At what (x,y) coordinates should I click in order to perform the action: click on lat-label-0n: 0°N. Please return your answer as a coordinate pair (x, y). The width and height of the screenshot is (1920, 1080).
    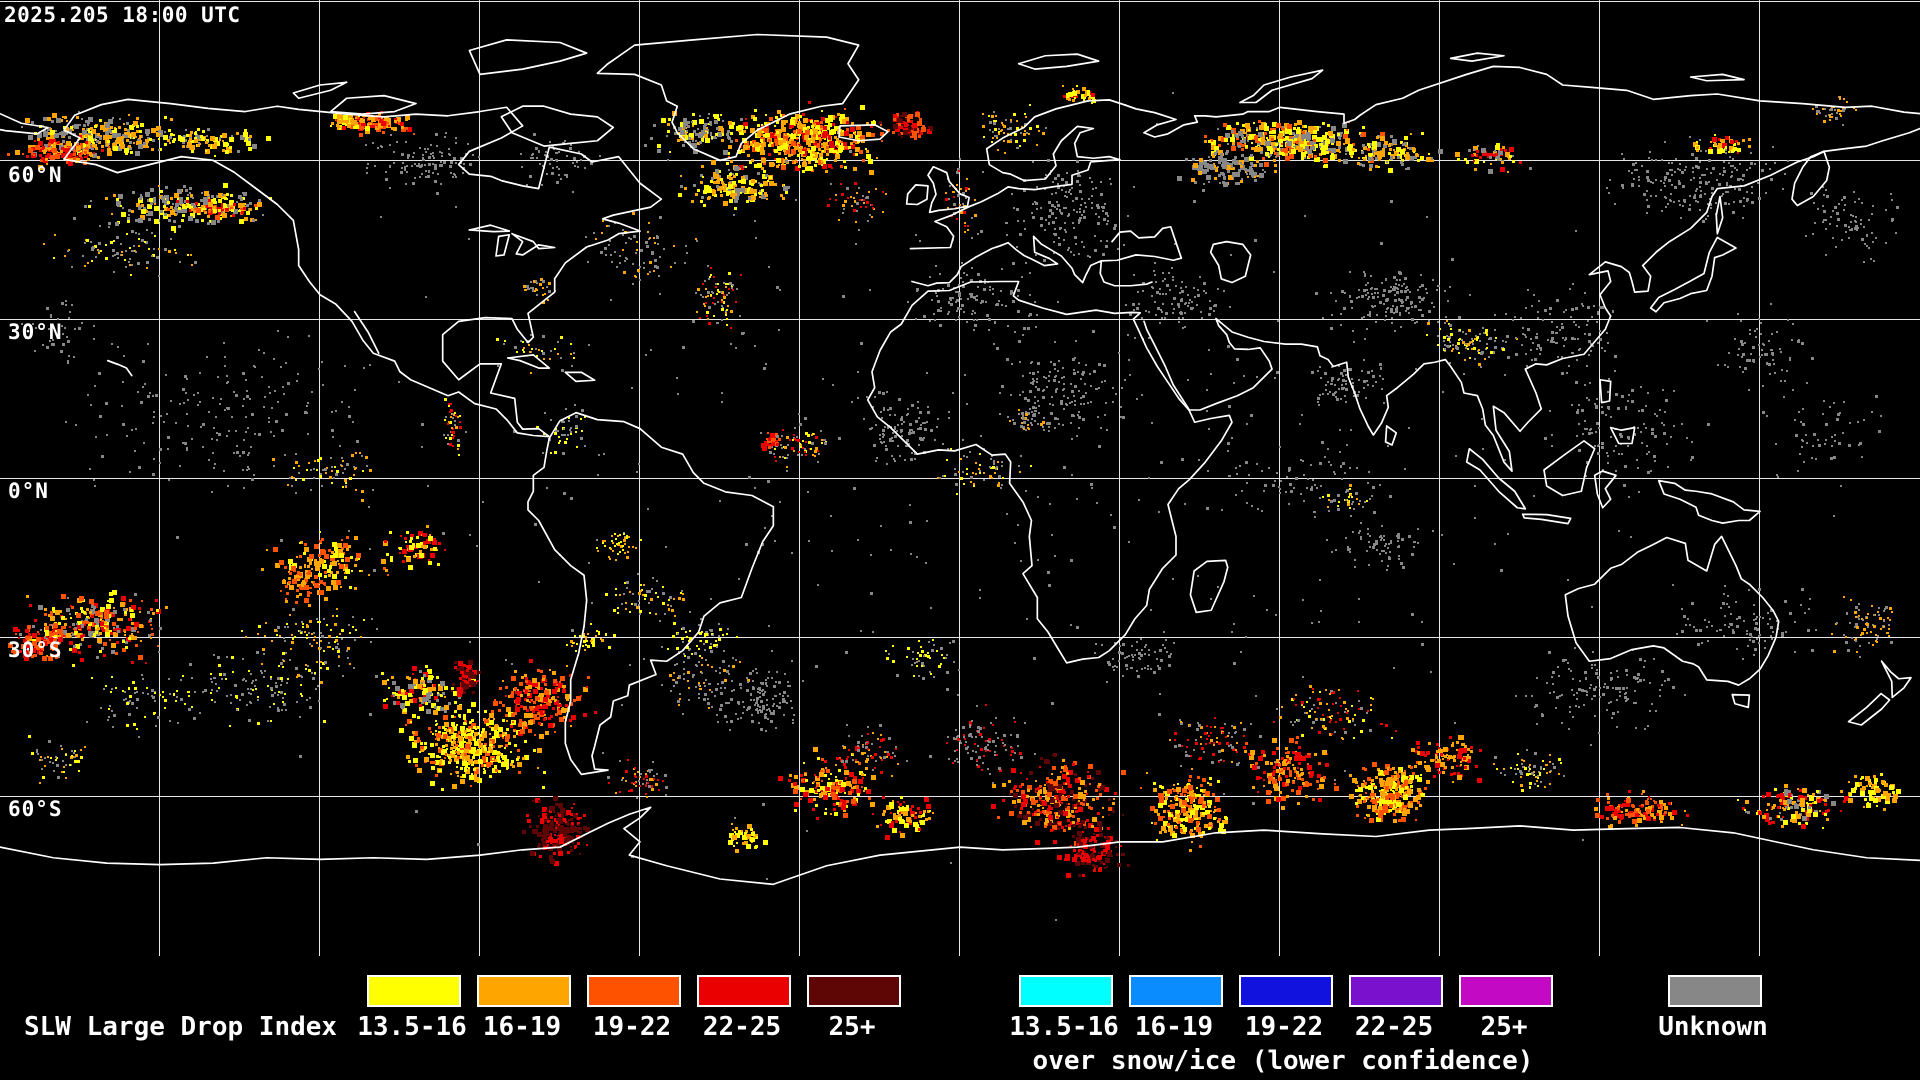
    Looking at the image, I should click on (28, 491).